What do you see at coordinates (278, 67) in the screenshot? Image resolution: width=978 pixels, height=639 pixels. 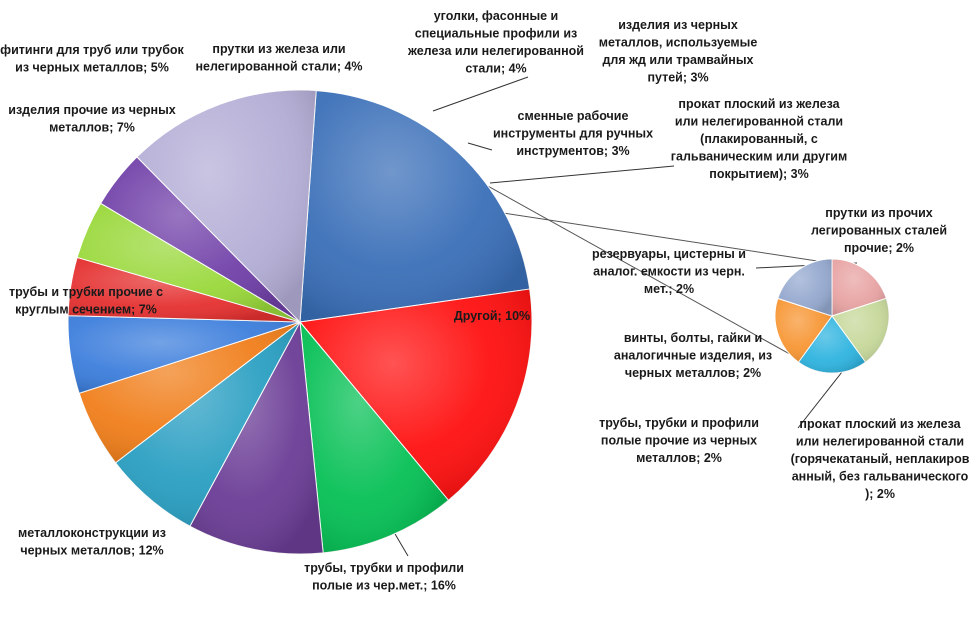 I see `data-label-line: нелегированной стали; 4%` at bounding box center [278, 67].